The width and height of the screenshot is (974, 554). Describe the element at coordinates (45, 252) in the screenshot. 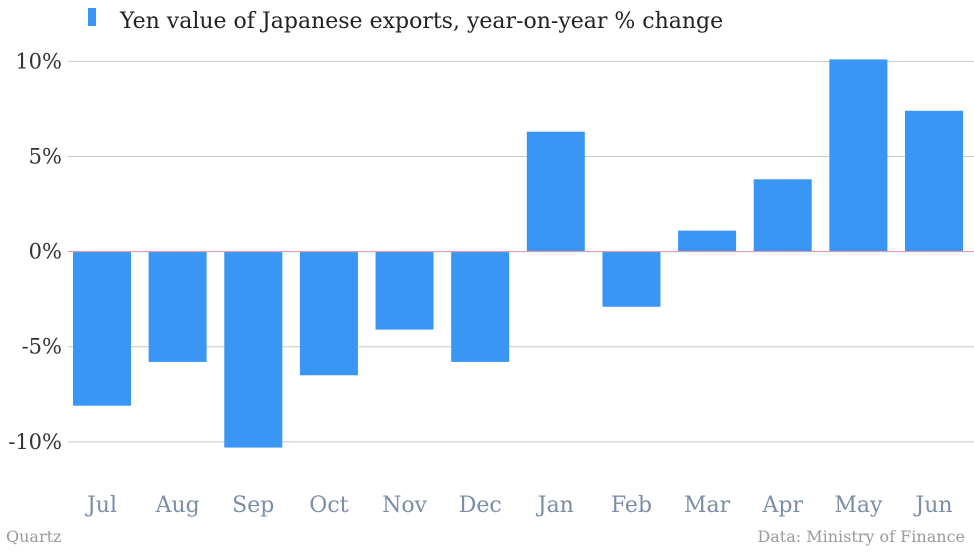

I see `y-tick-label: 0%` at that location.